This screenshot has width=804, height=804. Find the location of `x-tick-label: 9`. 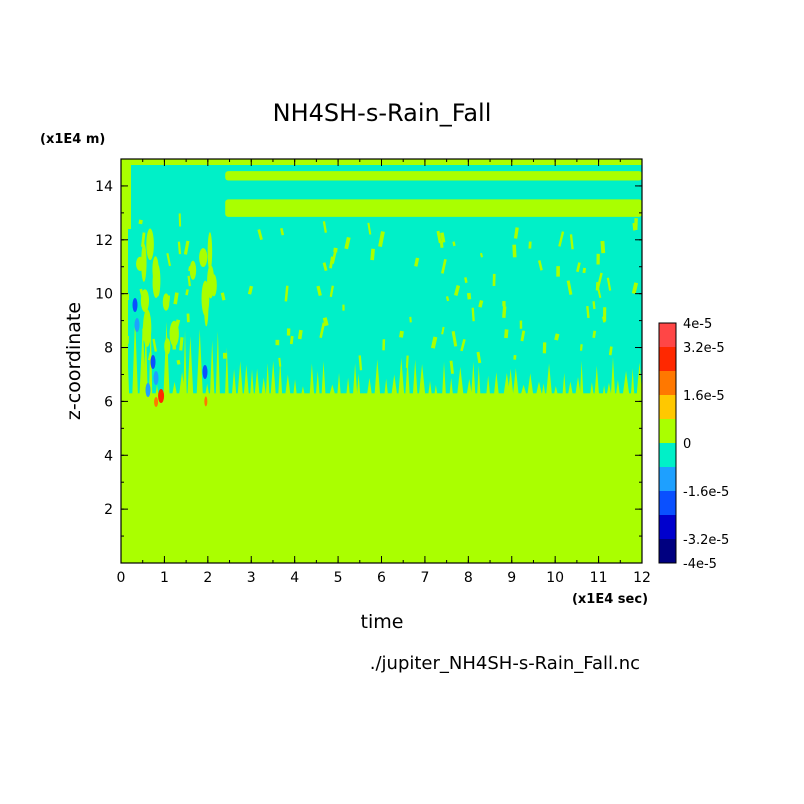

x-tick-label: 9 is located at coordinates (511, 578).